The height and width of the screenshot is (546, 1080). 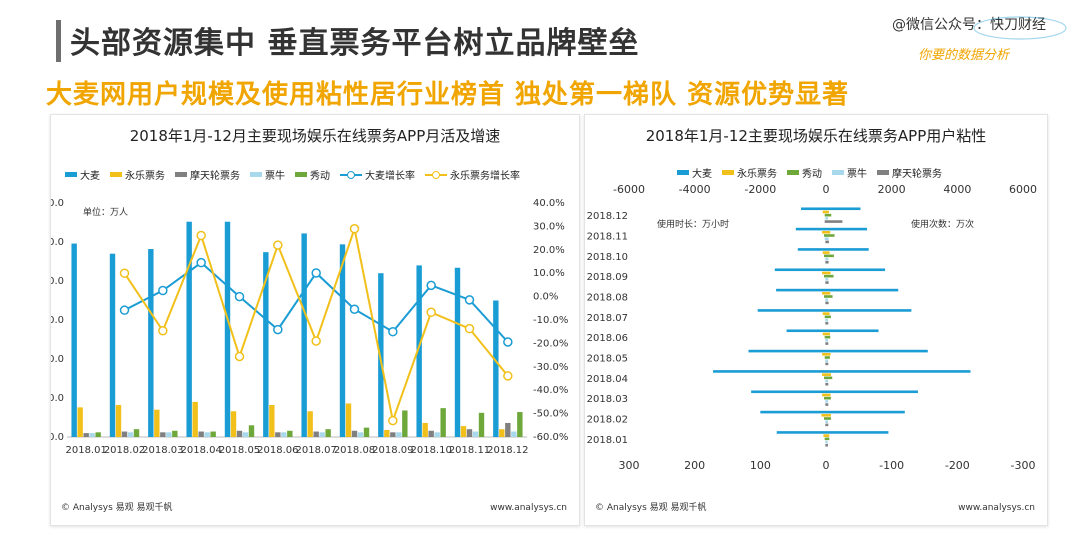 What do you see at coordinates (162, 450) in the screenshot?
I see `x-tick-label: 2018.03` at bounding box center [162, 450].